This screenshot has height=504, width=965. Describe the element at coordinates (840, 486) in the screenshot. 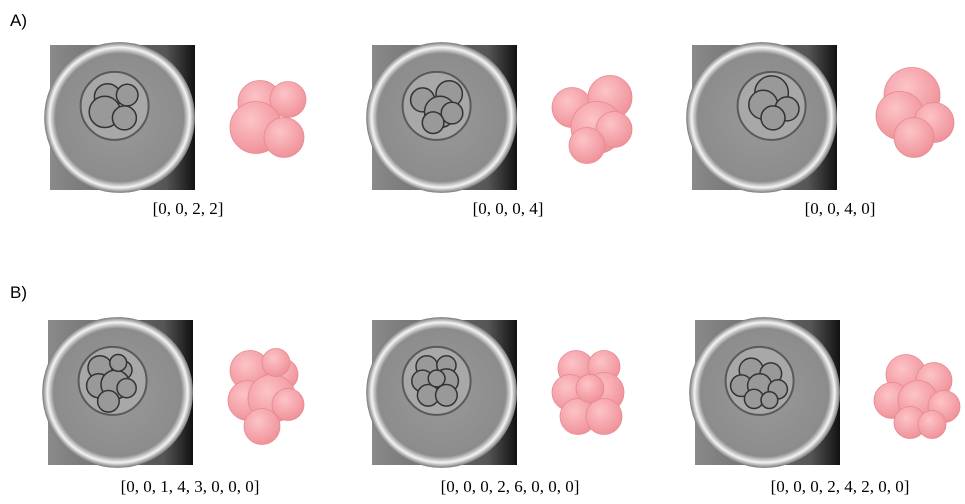

I see `caption: [0, 0, 0, 2, 4, 2, 0, 0]` at that location.